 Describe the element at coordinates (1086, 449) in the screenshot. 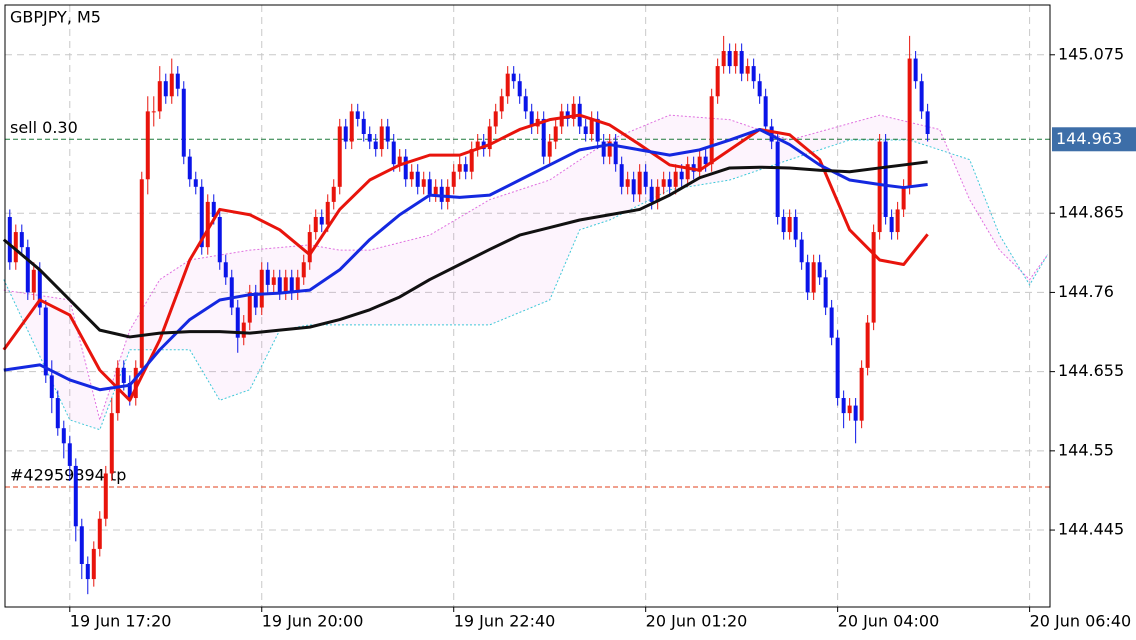

I see `y-tick-label: 144.55` at that location.